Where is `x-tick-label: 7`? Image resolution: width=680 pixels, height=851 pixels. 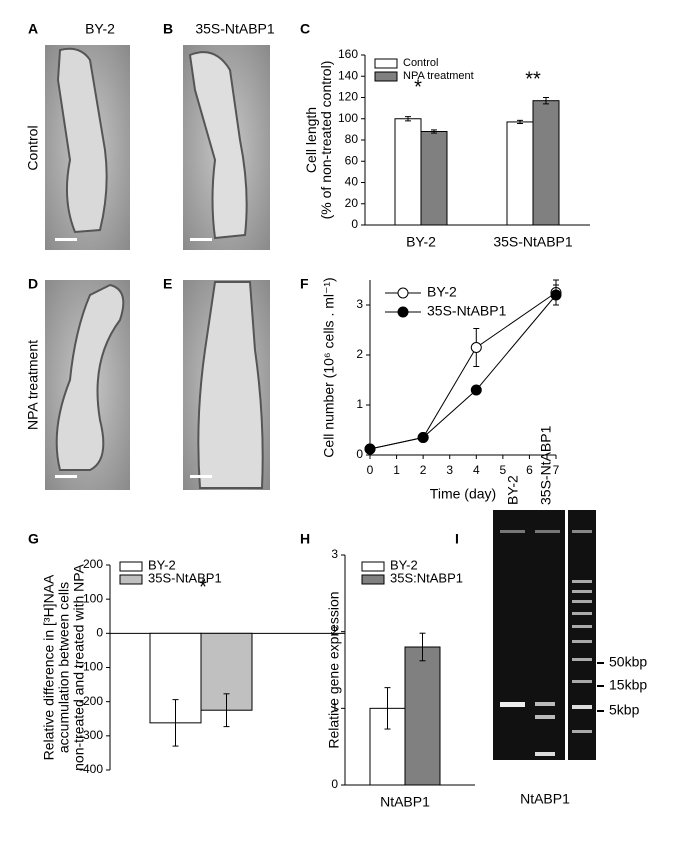
x-tick-label: 7 is located at coordinates (556, 470).